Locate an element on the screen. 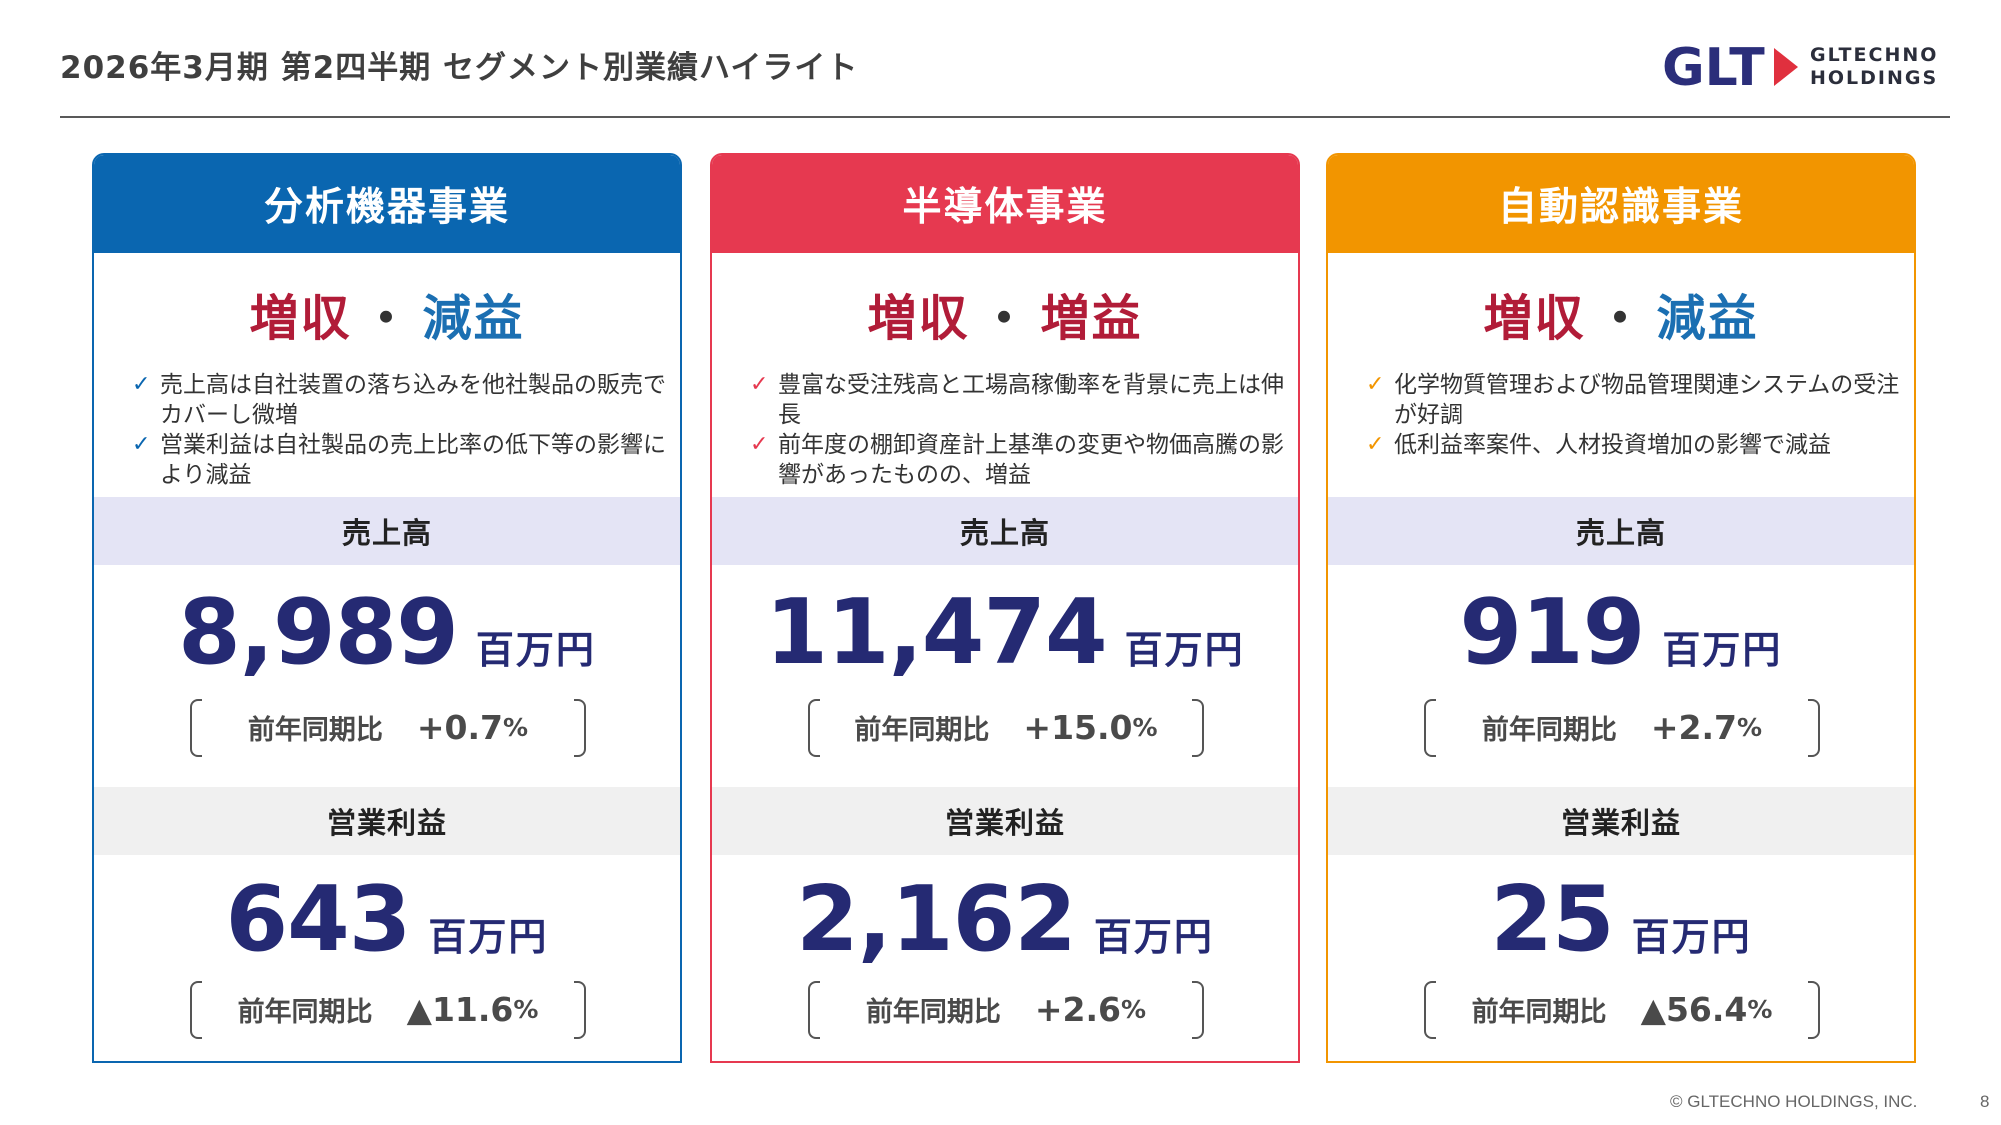 The image size is (2001, 1125). page-number: 8 is located at coordinates (1985, 1101).